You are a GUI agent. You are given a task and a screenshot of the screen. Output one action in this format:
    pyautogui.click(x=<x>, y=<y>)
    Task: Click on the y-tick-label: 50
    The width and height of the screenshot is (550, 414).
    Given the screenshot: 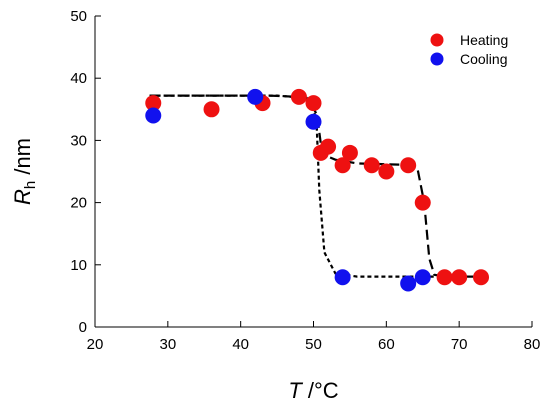 What is the action you would take?
    pyautogui.click(x=78, y=16)
    